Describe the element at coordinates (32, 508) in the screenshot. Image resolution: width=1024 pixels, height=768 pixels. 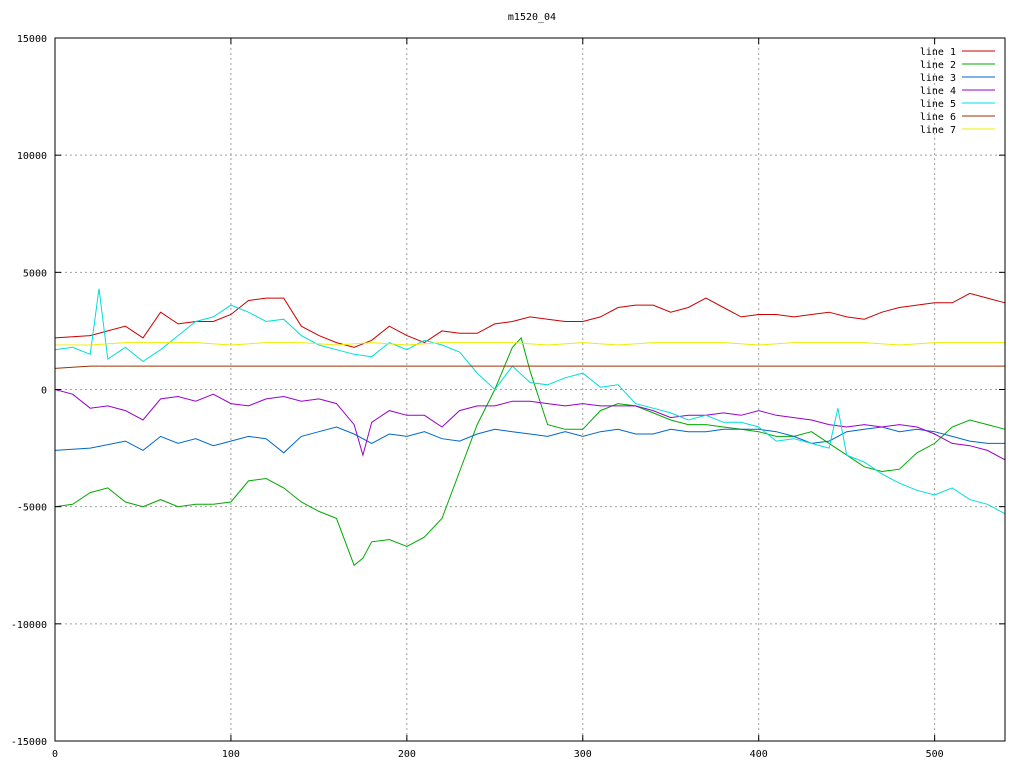
I see `y-tick-label: -5000` at that location.